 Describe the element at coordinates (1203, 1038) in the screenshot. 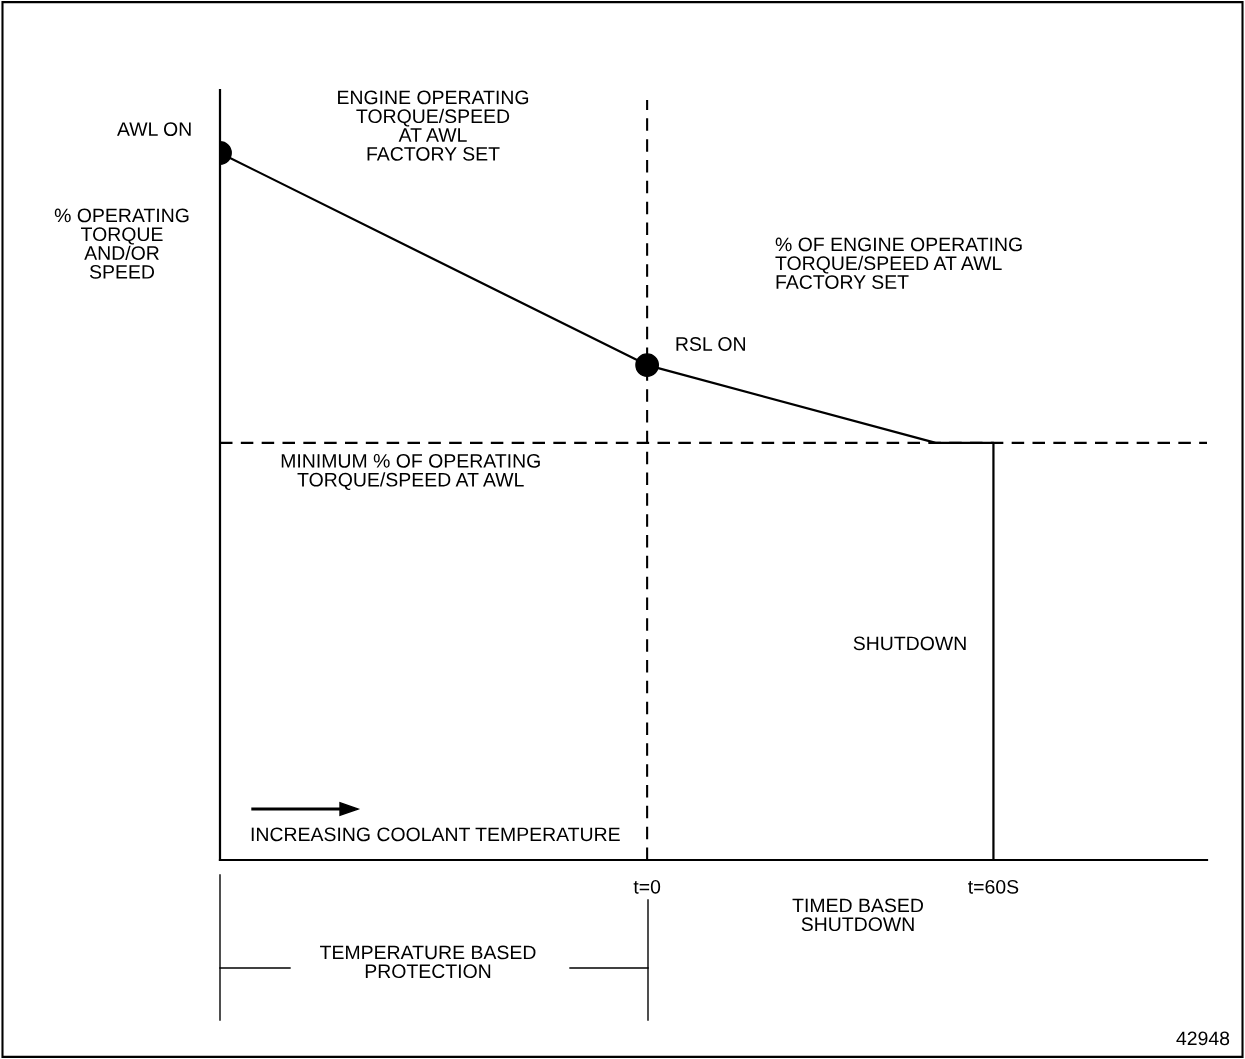

I see `text: 42948` at that location.